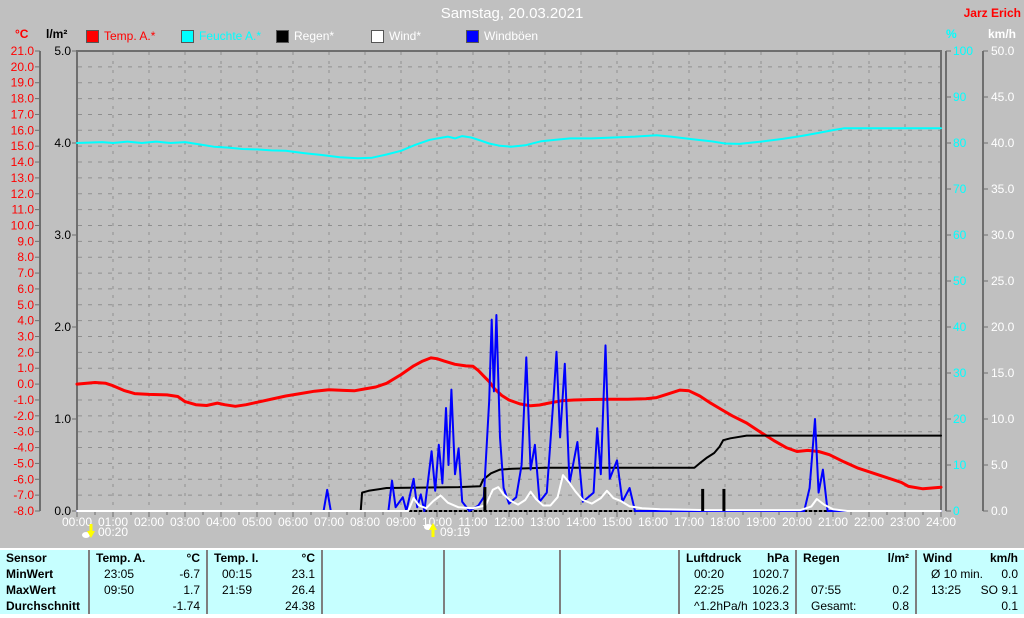 The height and width of the screenshot is (618, 1024). What do you see at coordinates (25, 257) in the screenshot?
I see `temp-axis-tick-label: 8.0` at bounding box center [25, 257].